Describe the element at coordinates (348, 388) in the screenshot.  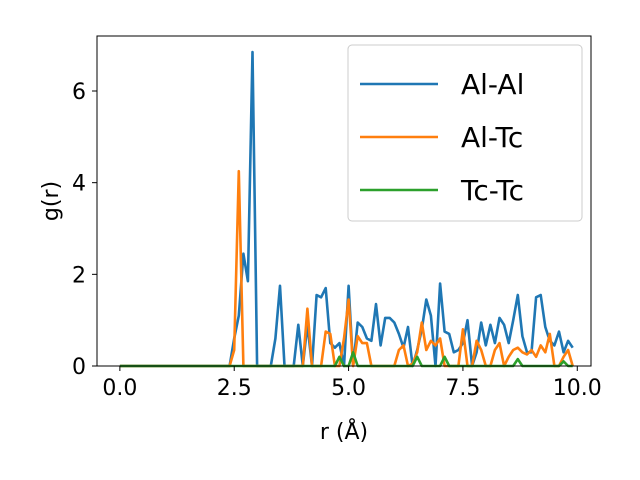
I see `x-tick-label: 5.0` at that location.